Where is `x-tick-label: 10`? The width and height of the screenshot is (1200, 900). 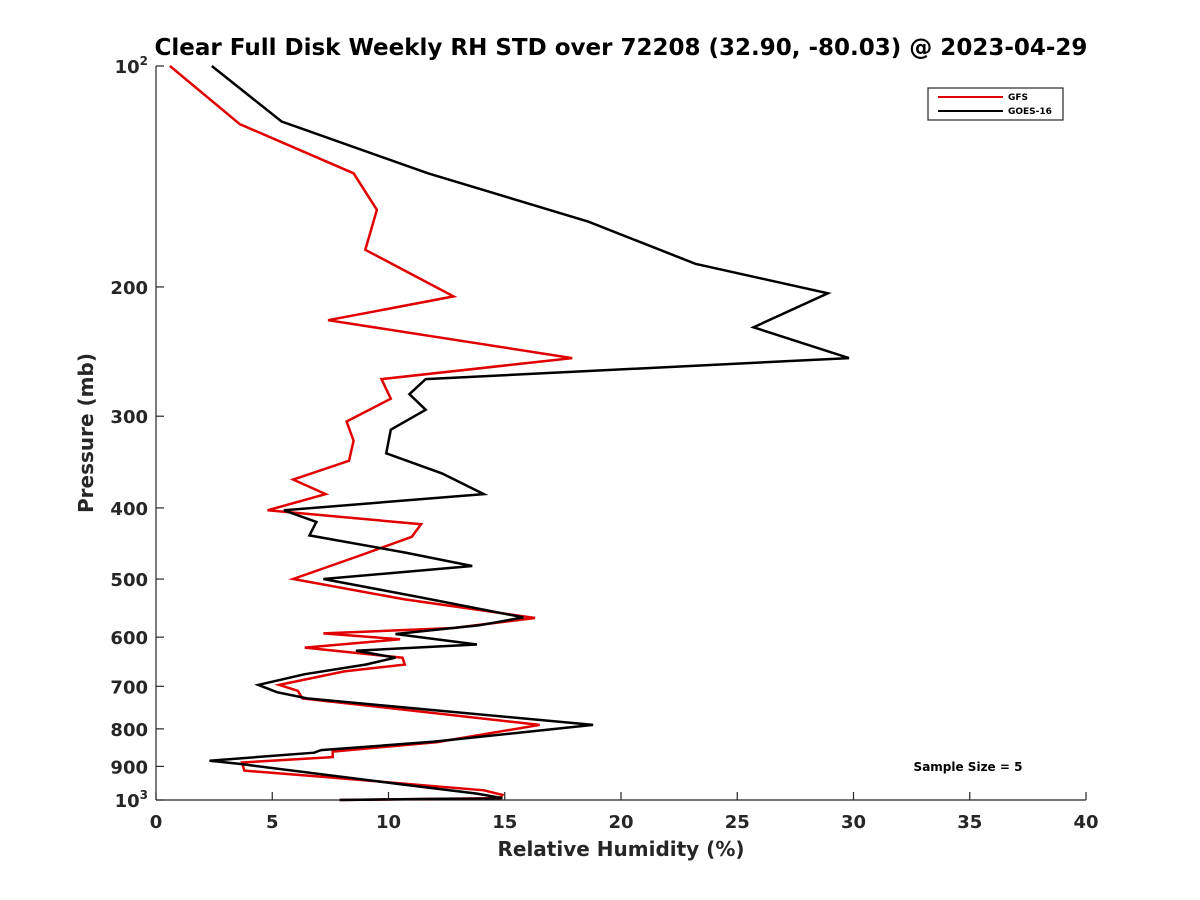
x-tick-label: 10 is located at coordinates (388, 822).